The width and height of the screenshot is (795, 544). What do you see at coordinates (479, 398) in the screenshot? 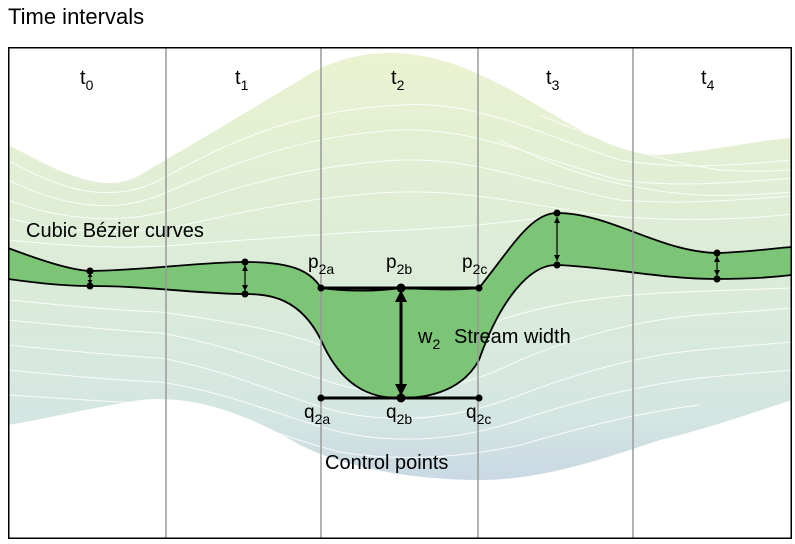
I see `control-point-q2c` at bounding box center [479, 398].